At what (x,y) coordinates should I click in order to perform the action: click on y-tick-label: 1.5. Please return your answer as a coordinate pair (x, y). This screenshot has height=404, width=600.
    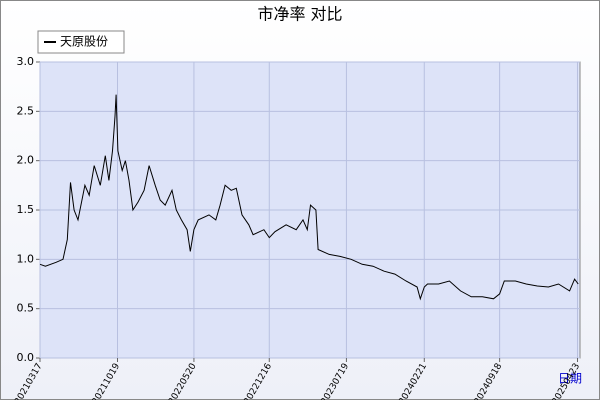
    Looking at the image, I should click on (26, 209).